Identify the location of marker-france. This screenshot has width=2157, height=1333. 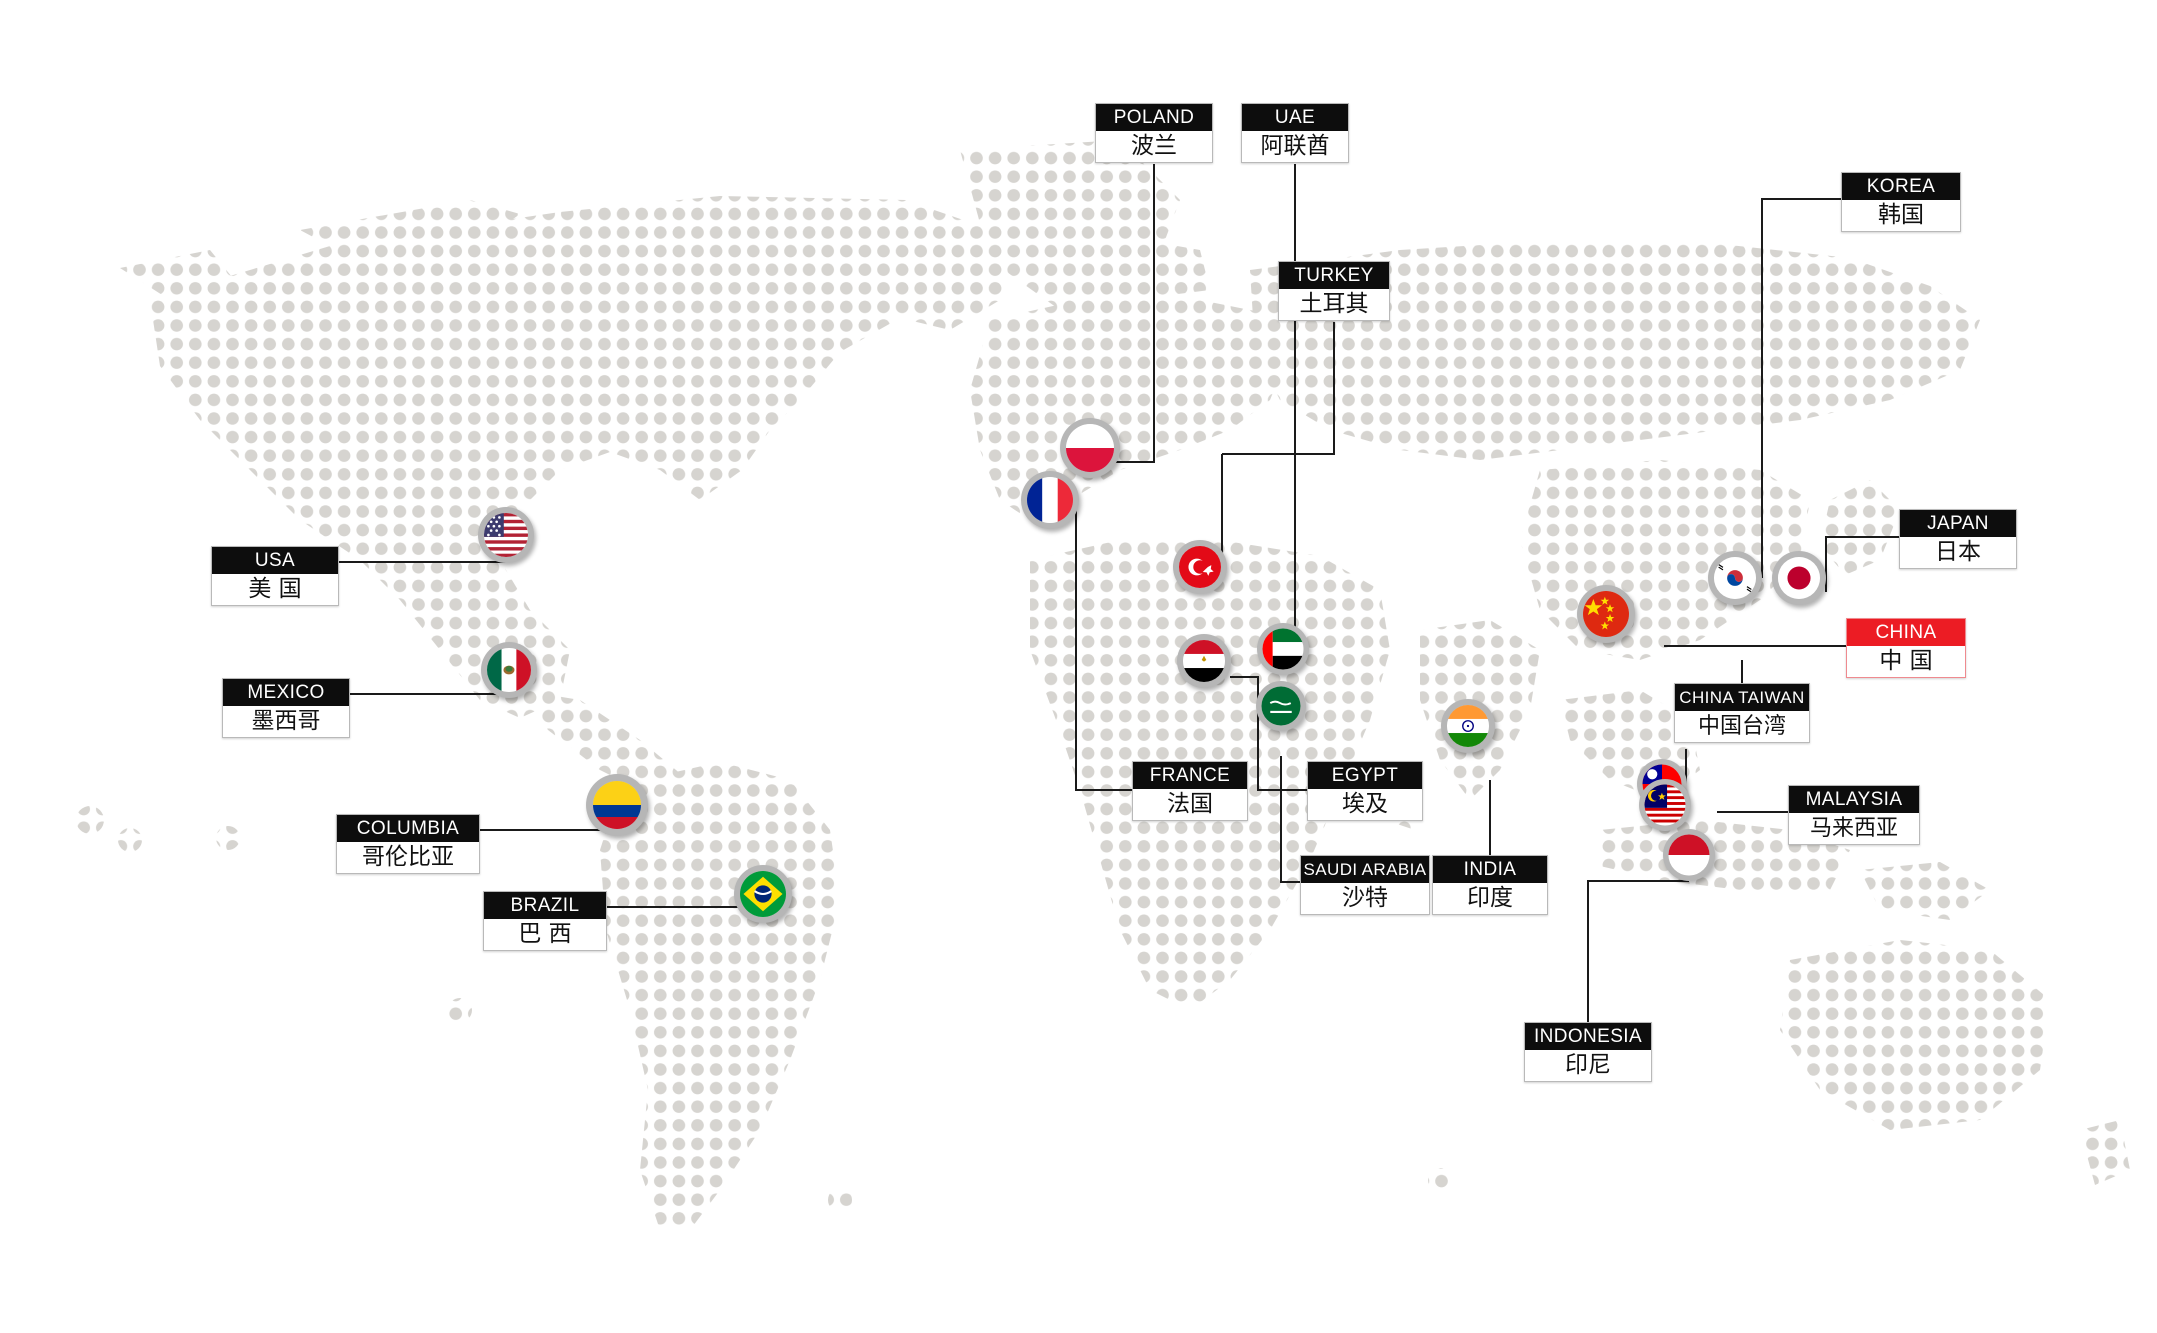
(1050, 500).